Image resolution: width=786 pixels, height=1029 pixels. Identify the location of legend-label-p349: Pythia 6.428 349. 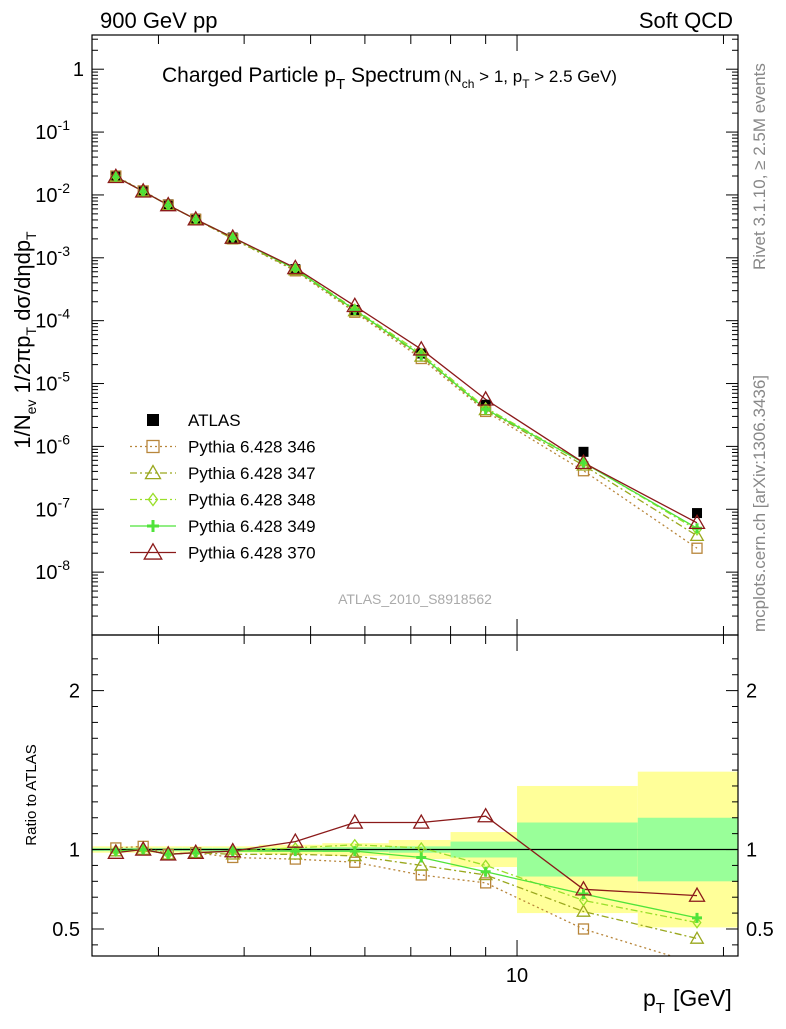
(252, 526).